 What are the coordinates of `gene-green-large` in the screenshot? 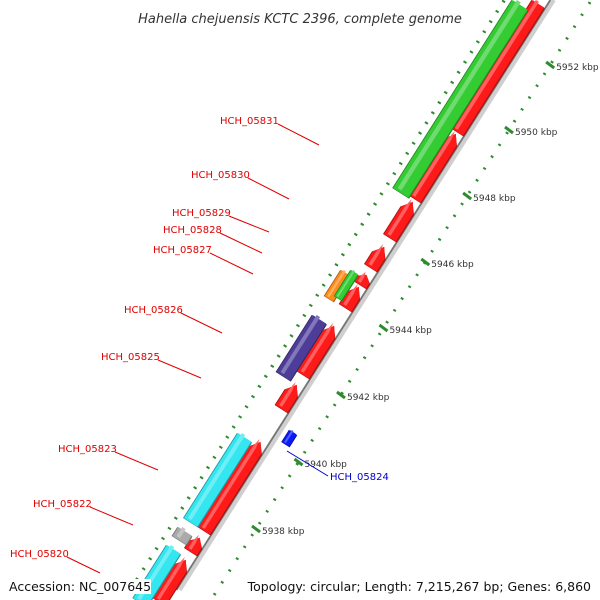 It's located at (460, 99).